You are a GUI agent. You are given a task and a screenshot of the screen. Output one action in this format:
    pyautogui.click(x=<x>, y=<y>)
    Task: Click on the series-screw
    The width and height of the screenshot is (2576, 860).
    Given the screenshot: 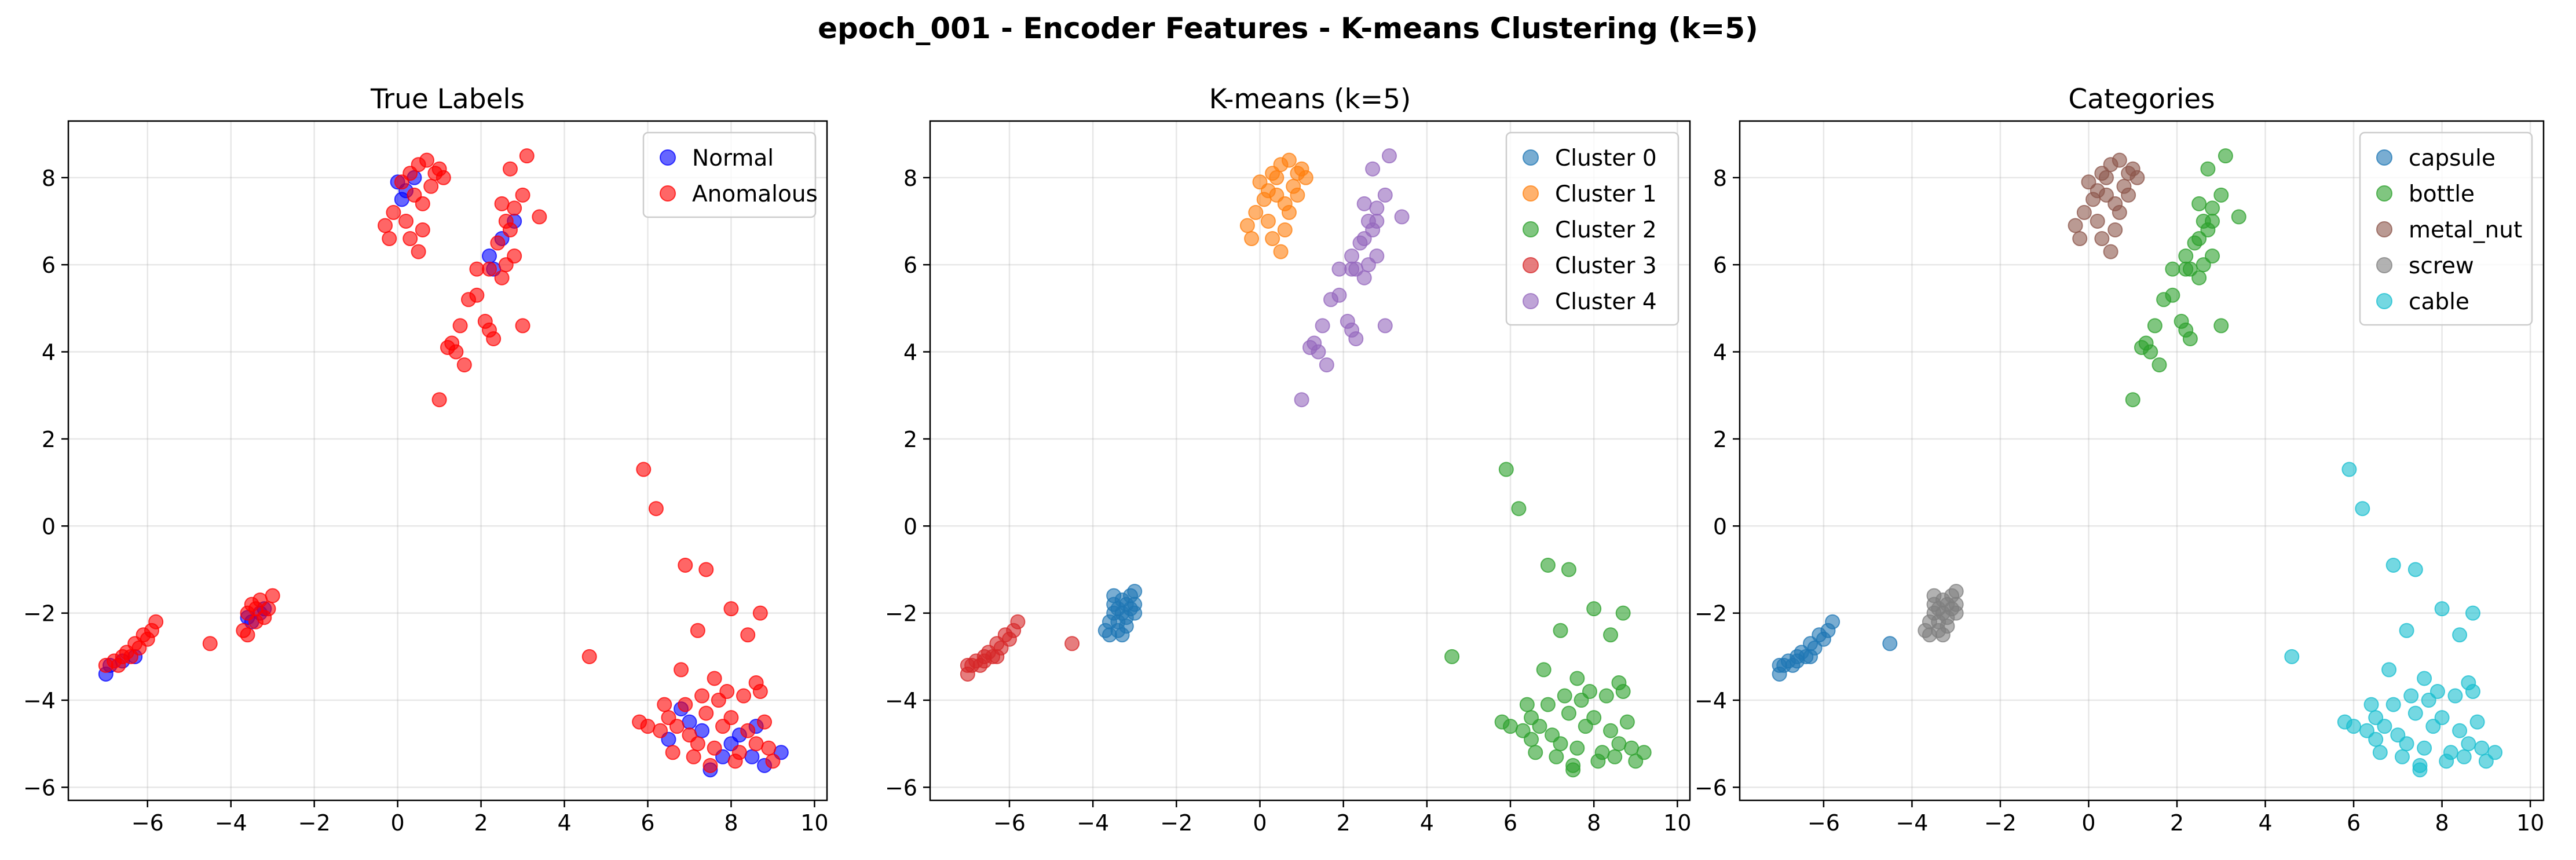 What is the action you would take?
    pyautogui.click(x=1941, y=613)
    